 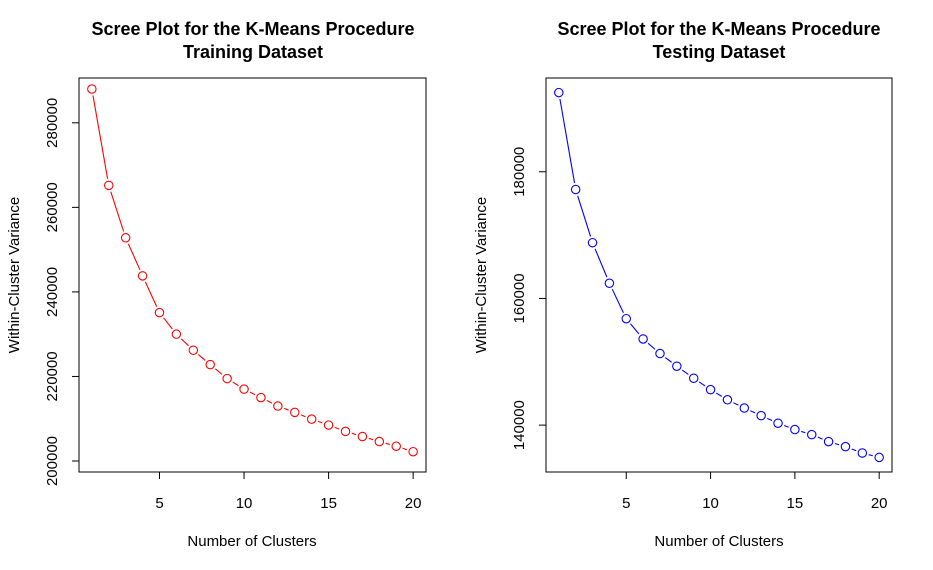 What do you see at coordinates (710, 503) in the screenshot?
I see `testing-x-tick-label: 10` at bounding box center [710, 503].